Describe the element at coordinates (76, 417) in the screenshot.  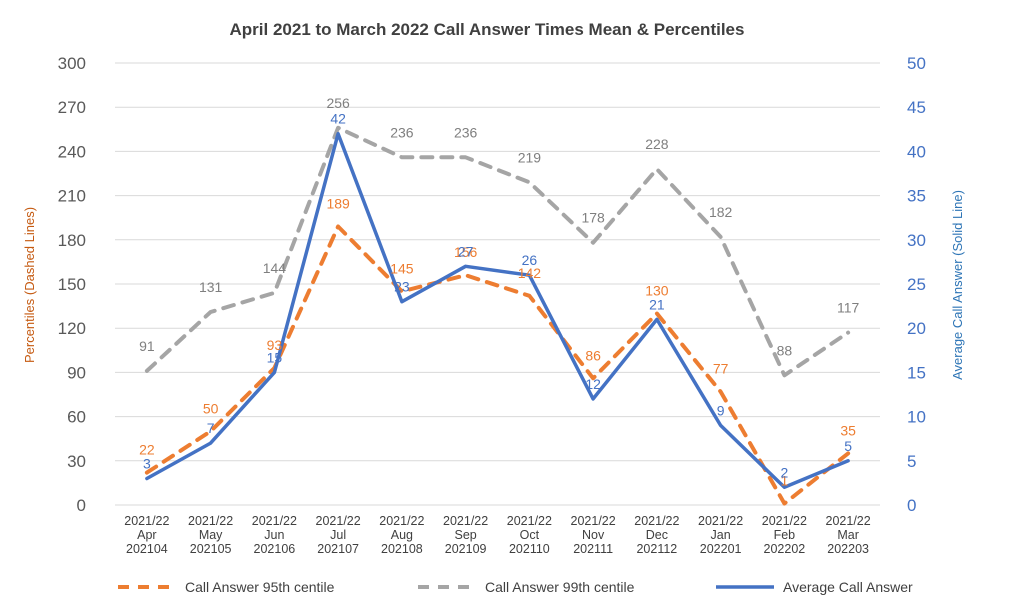
I see `left-tick-label: 60` at that location.